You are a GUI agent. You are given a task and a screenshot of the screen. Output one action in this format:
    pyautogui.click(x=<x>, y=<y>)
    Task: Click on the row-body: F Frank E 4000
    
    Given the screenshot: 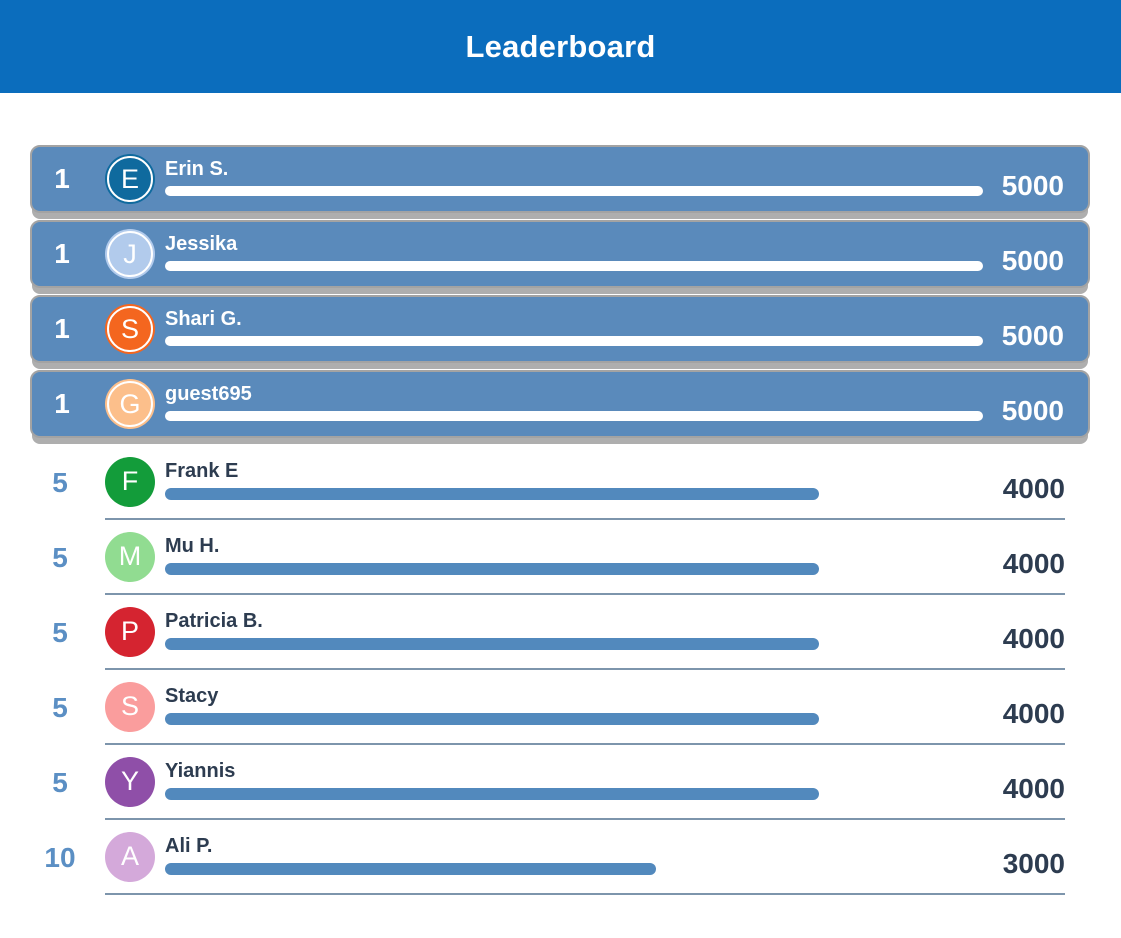 What is the action you would take?
    pyautogui.click(x=585, y=482)
    